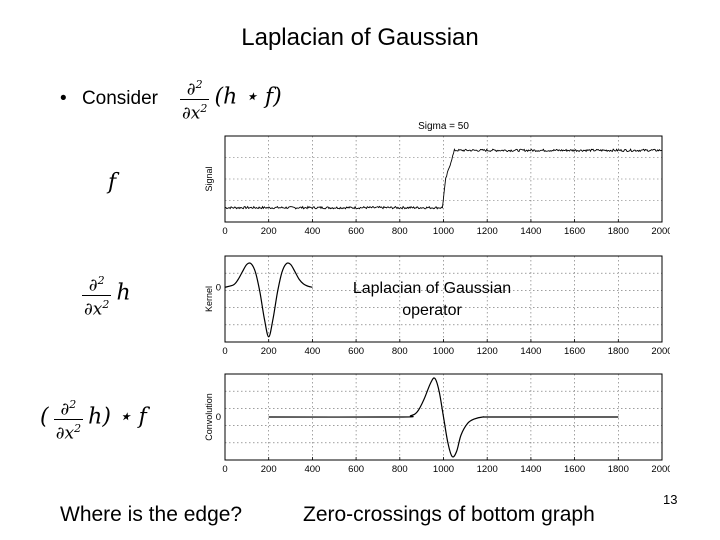  I want to click on convolution-body: h) ⋆ f, so click(117, 417).